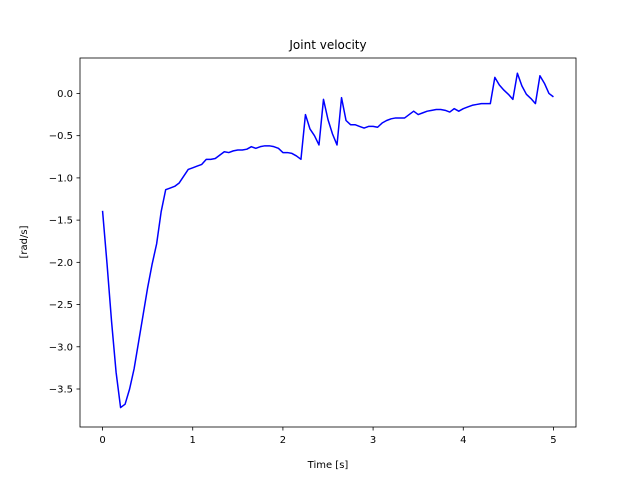  I want to click on chart-title: Joint velocity, so click(327, 45).